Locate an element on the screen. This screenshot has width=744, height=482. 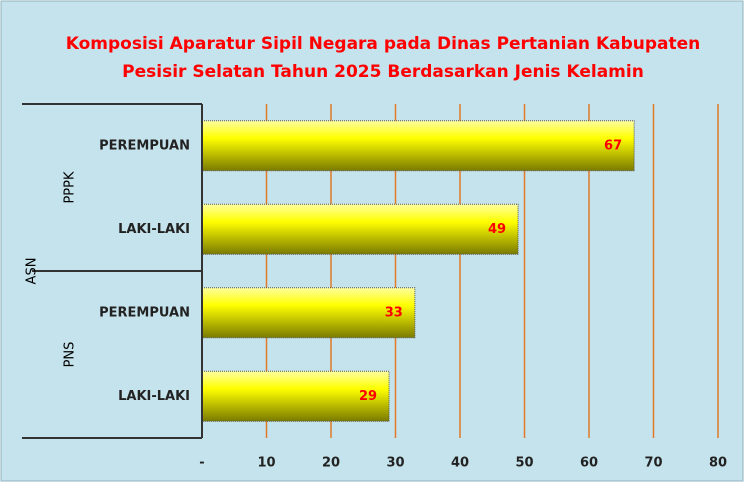
x-tick-label: 40 is located at coordinates (460, 463).